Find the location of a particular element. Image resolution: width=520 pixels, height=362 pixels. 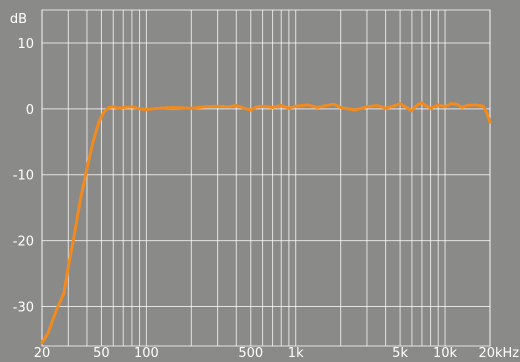

y-tick-label: 10 is located at coordinates (25, 44).